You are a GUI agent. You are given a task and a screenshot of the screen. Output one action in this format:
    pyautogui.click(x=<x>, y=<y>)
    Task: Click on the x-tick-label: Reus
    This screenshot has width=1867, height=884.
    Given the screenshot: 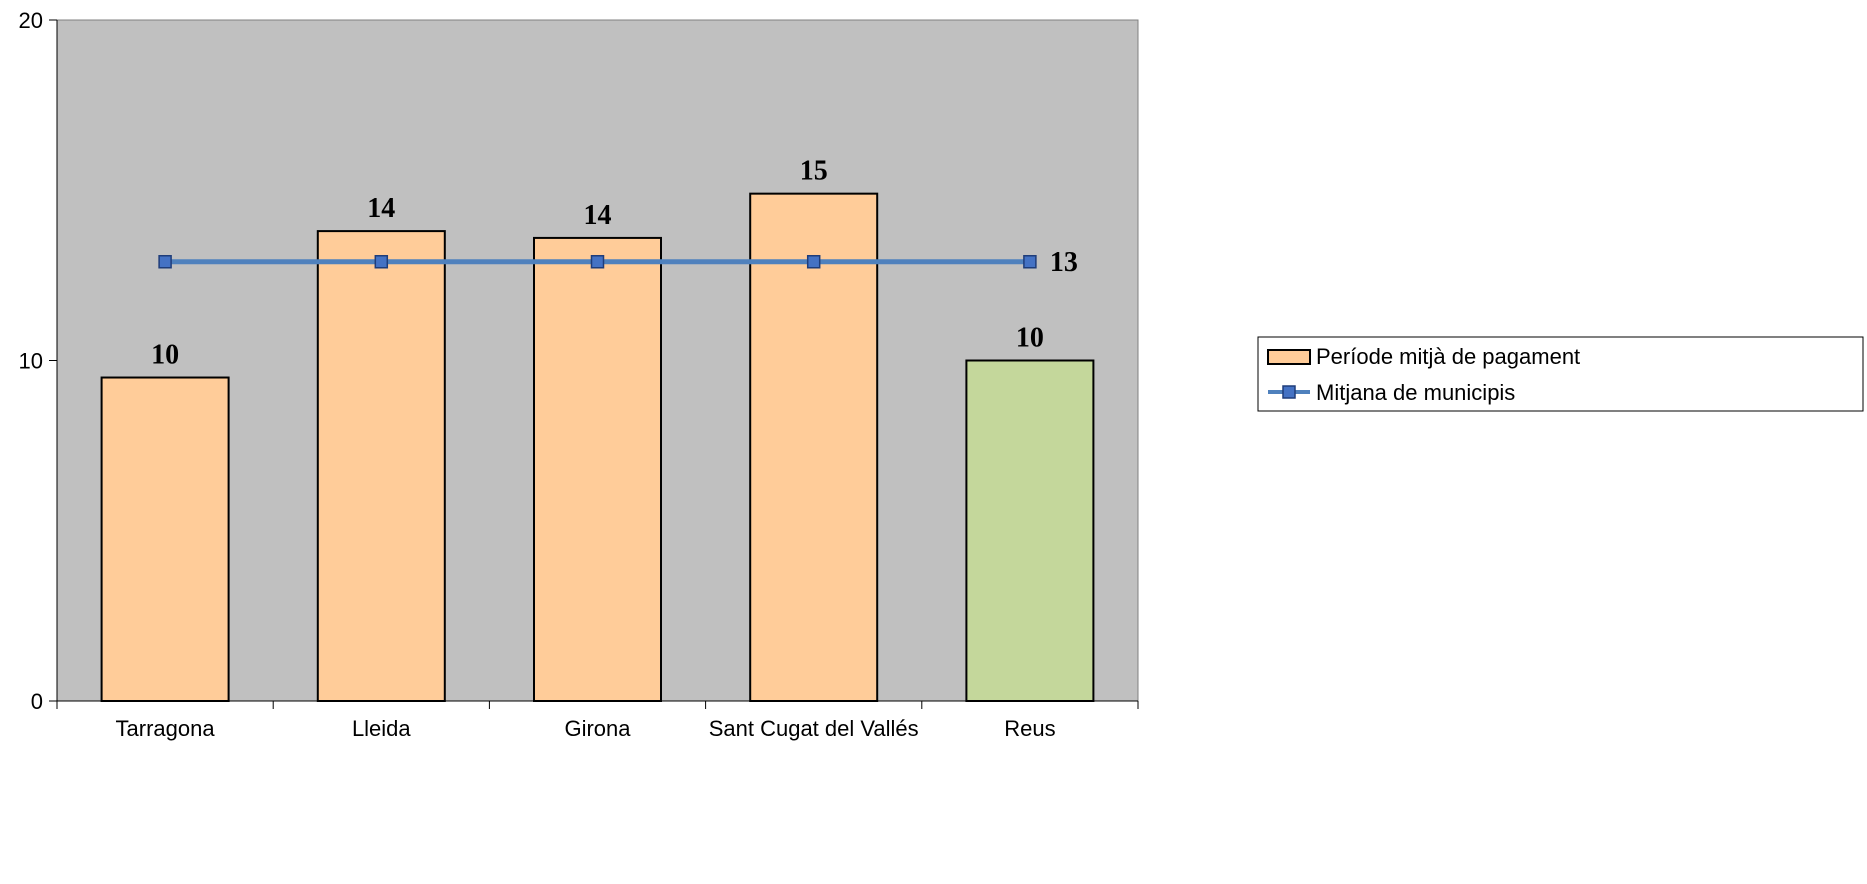 What is the action you would take?
    pyautogui.click(x=1029, y=728)
    